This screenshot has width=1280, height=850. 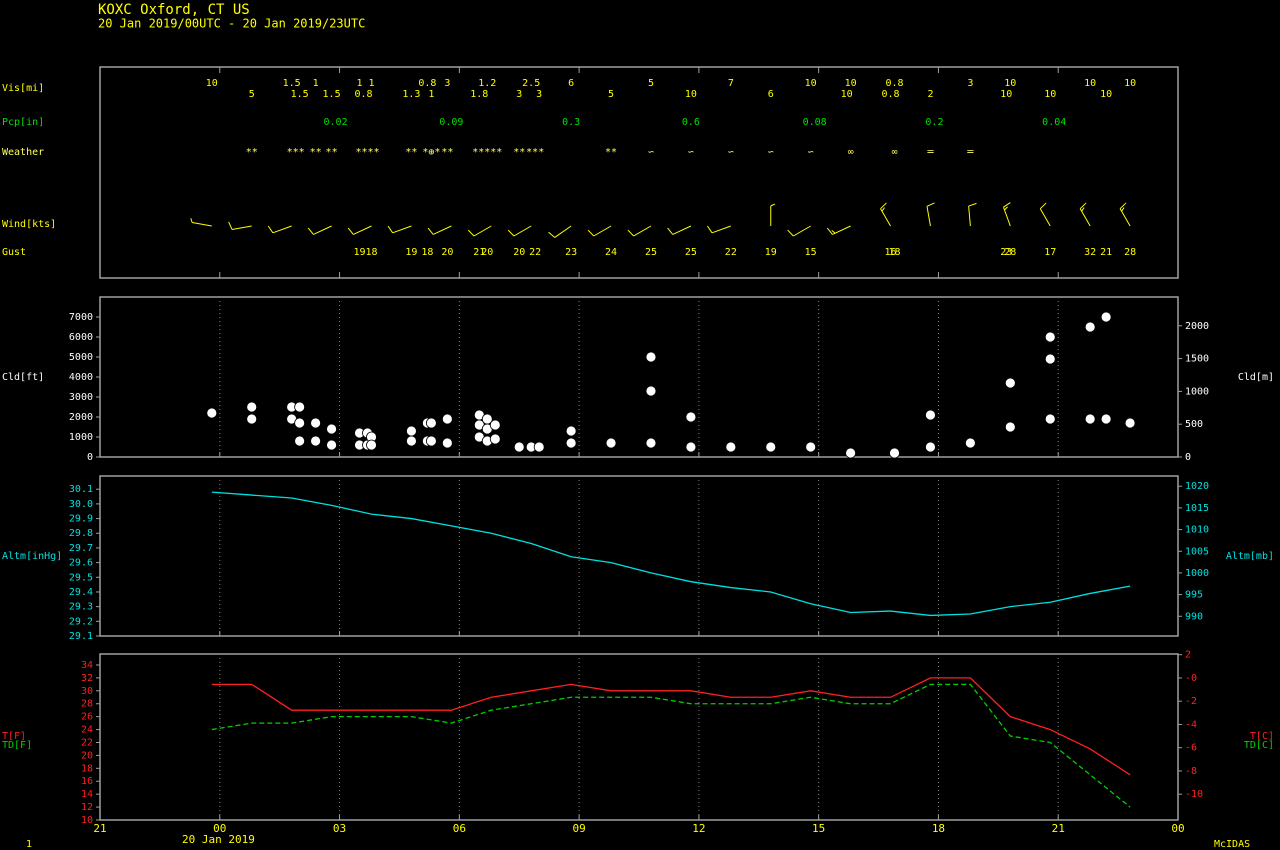 I want to click on y2-tick-label: 1015, so click(x=1197, y=508).